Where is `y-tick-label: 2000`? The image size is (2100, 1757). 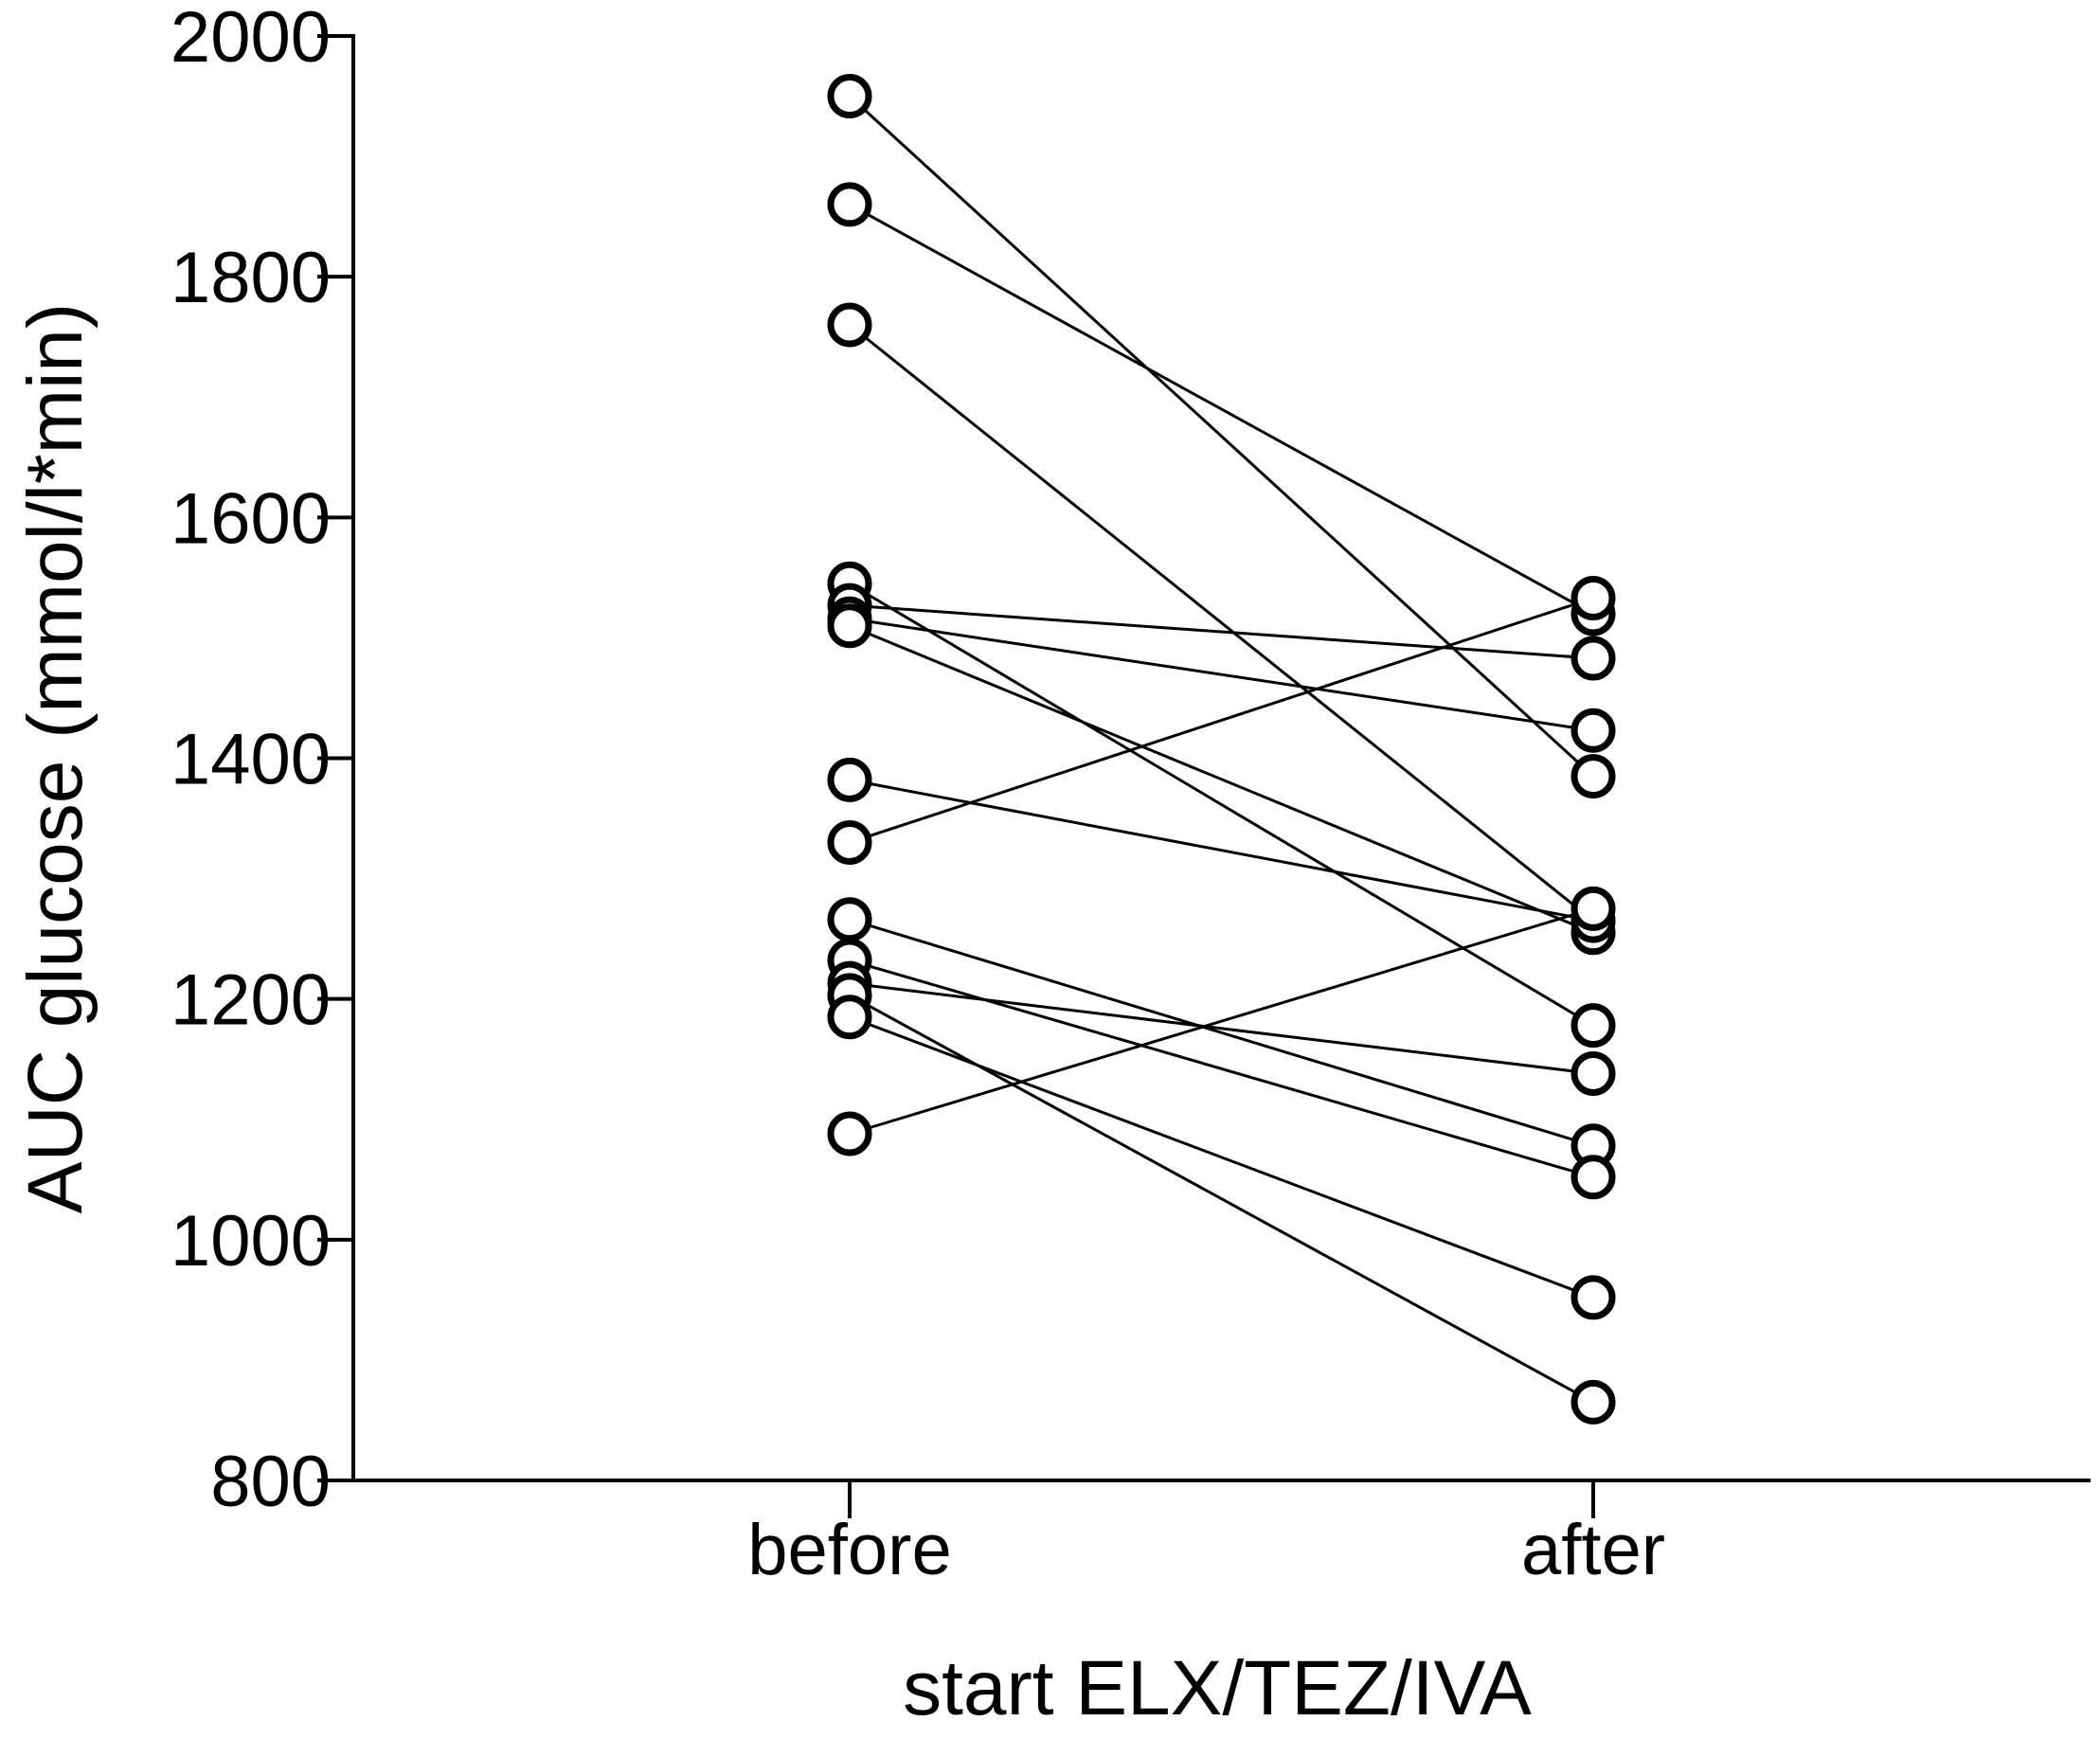 y-tick-label: 2000 is located at coordinates (251, 39).